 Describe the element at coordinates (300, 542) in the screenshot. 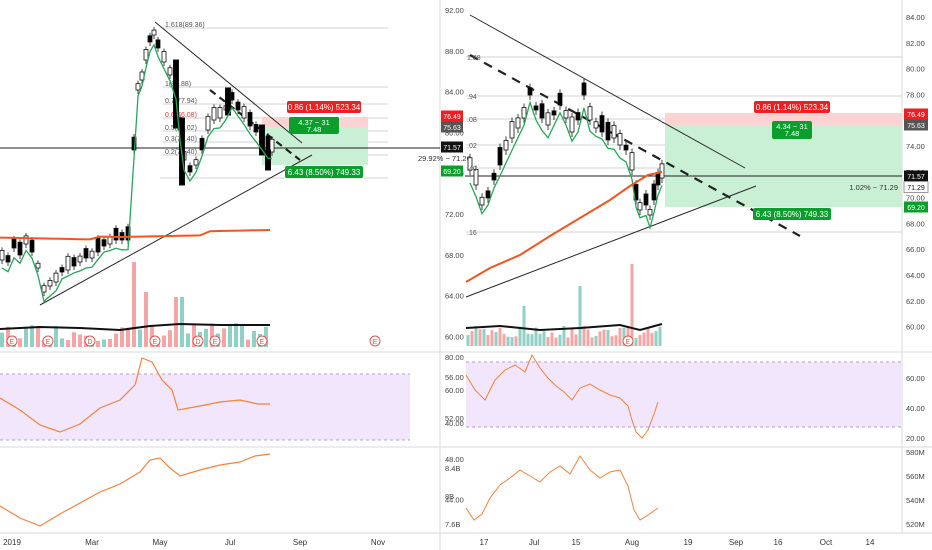

I see `left-time-label: Sep` at that location.